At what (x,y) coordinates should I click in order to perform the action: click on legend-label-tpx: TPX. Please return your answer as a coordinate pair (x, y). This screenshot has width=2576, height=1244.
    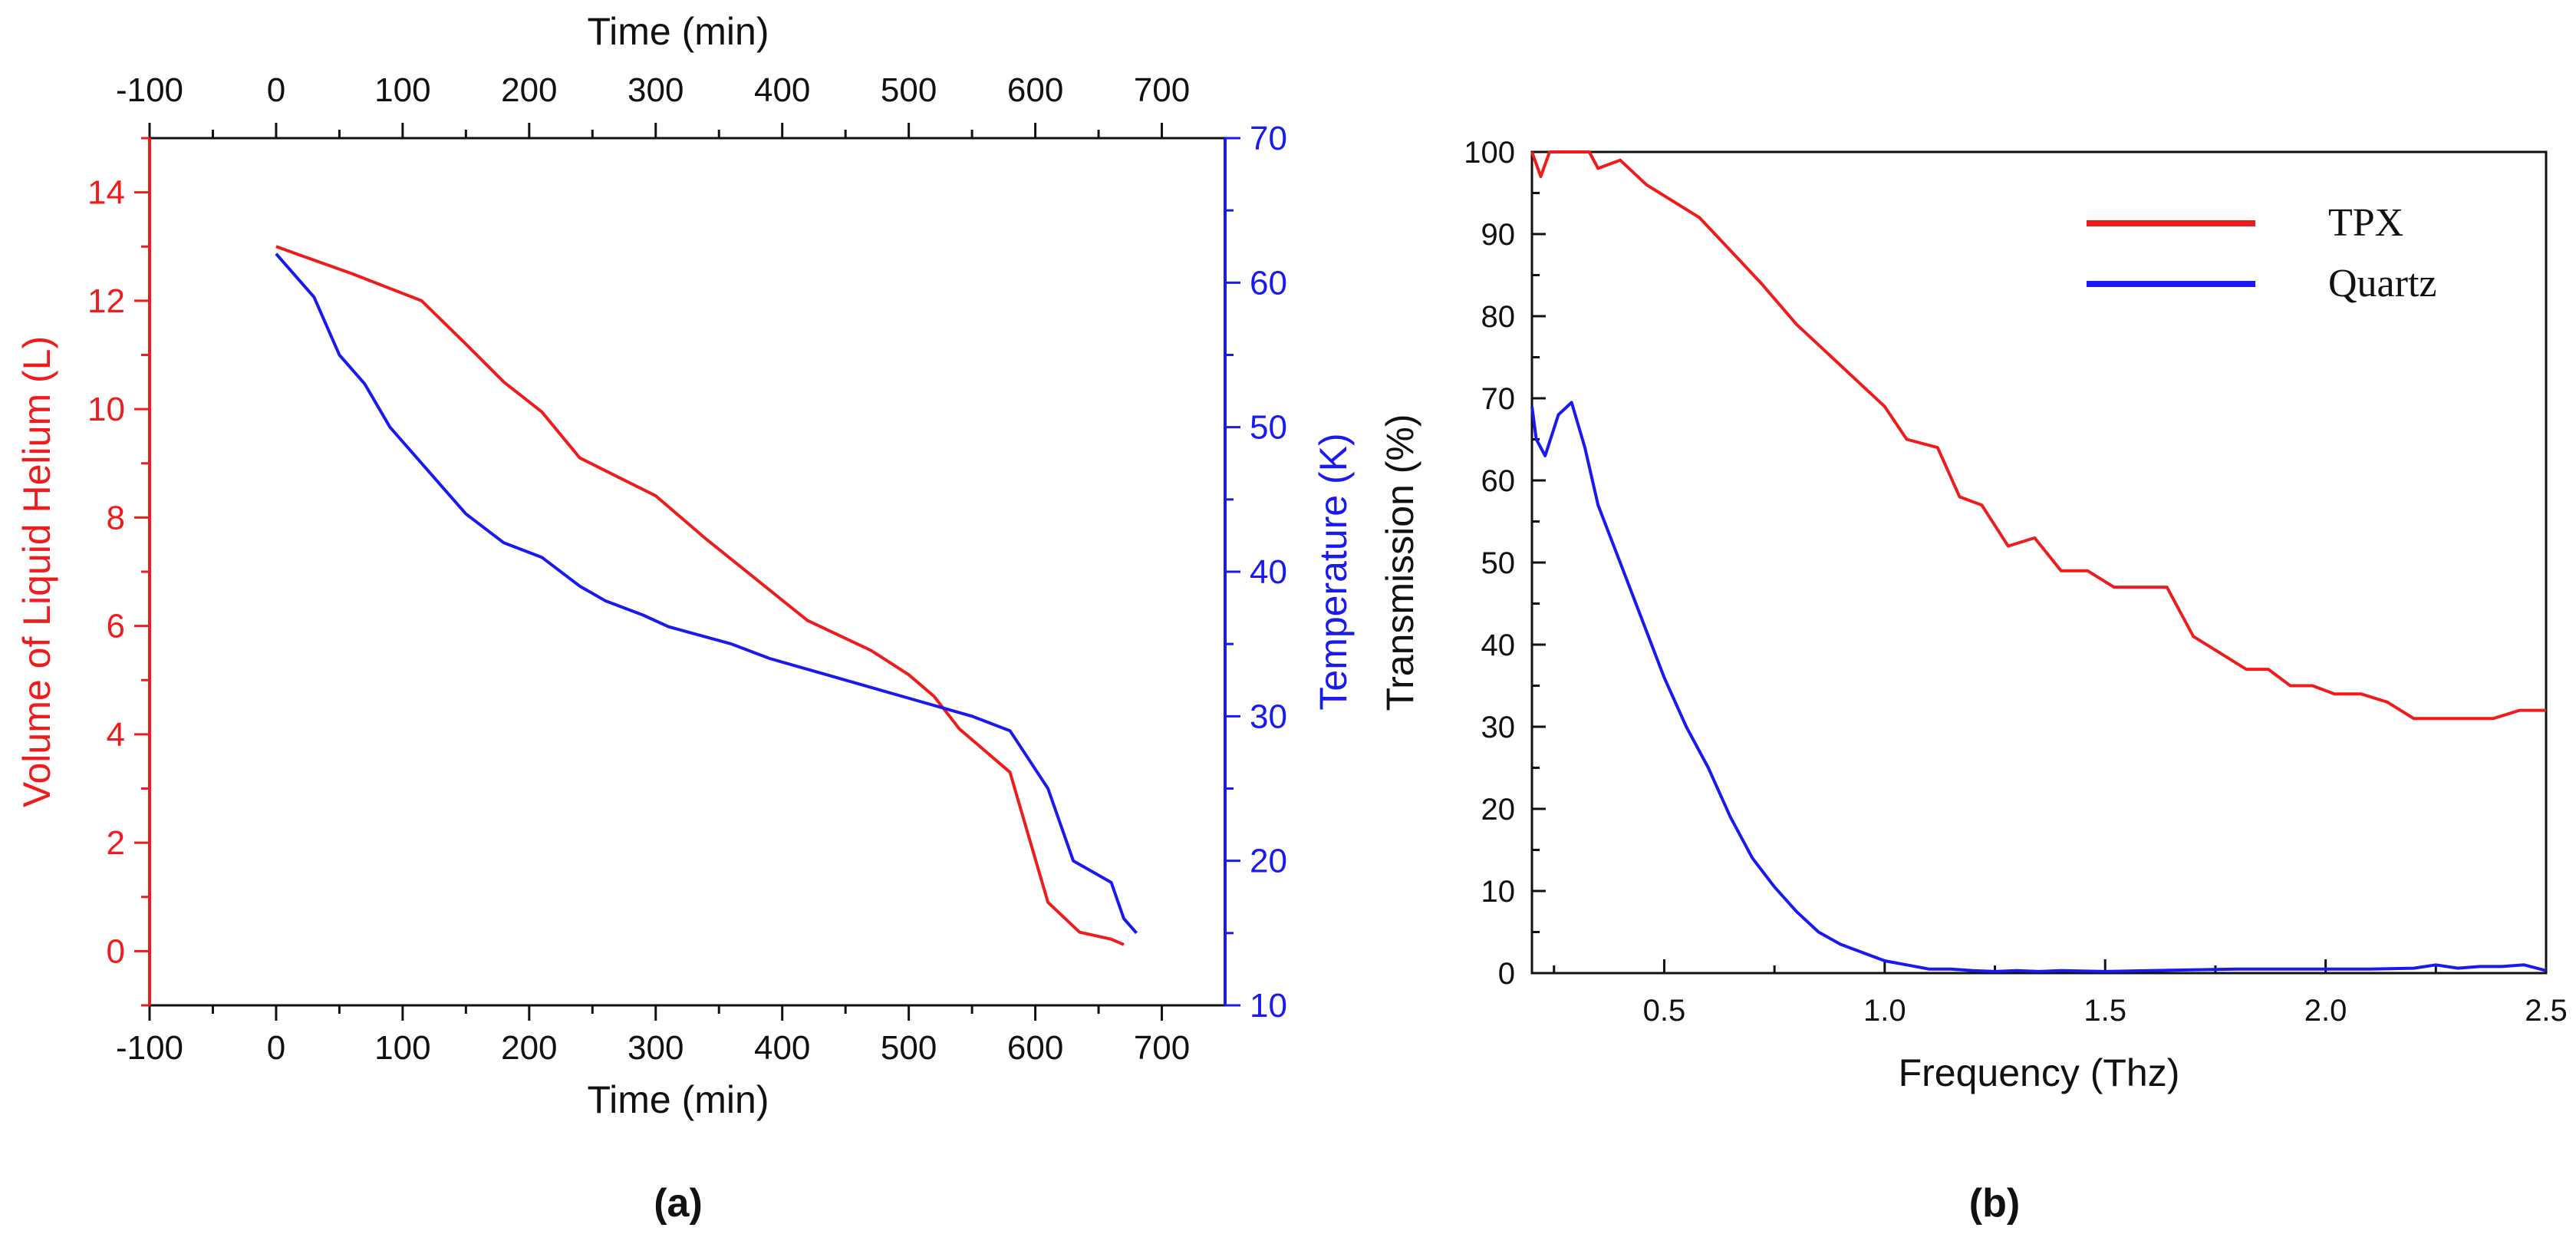
    Looking at the image, I should click on (2365, 223).